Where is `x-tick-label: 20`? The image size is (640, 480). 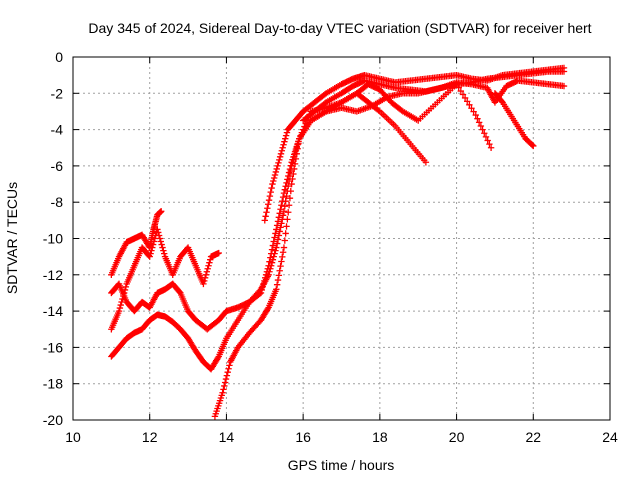 x-tick-label: 20 is located at coordinates (457, 437).